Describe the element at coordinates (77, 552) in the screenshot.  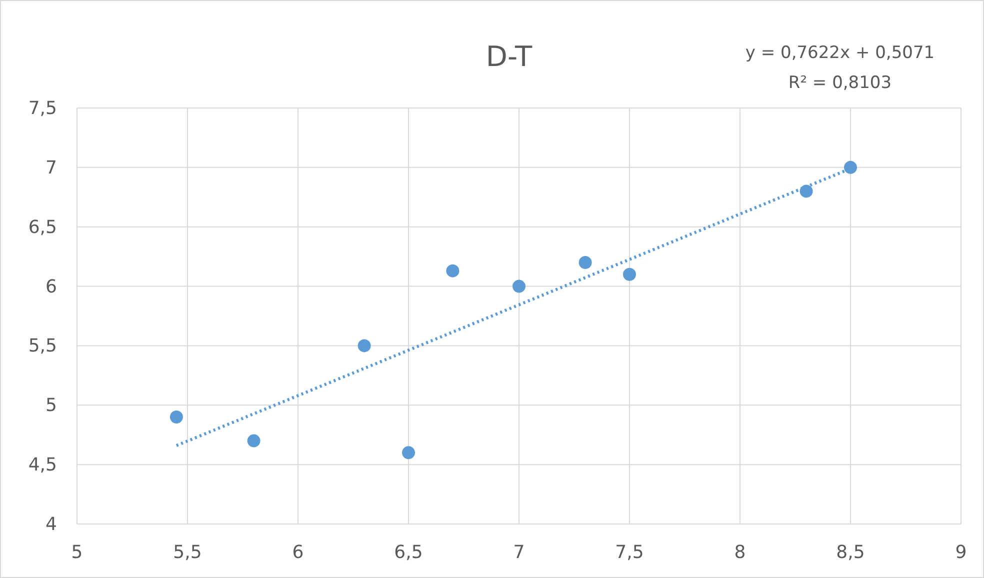
I see `x-tick-label: 5` at that location.